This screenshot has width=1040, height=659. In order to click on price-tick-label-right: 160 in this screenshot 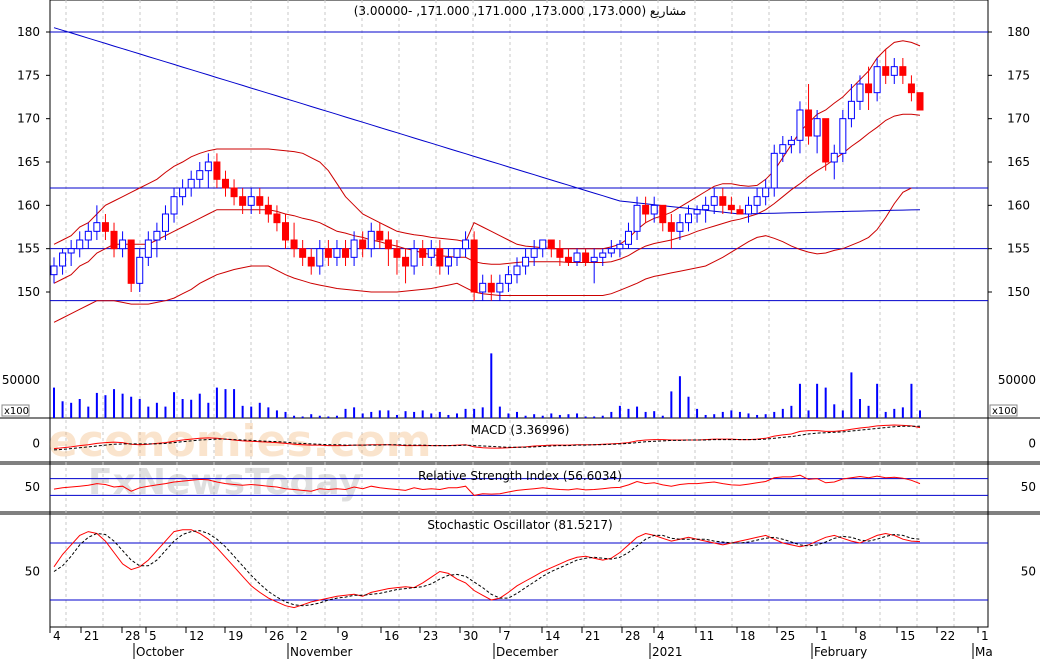, I will do `click(1018, 205)`.